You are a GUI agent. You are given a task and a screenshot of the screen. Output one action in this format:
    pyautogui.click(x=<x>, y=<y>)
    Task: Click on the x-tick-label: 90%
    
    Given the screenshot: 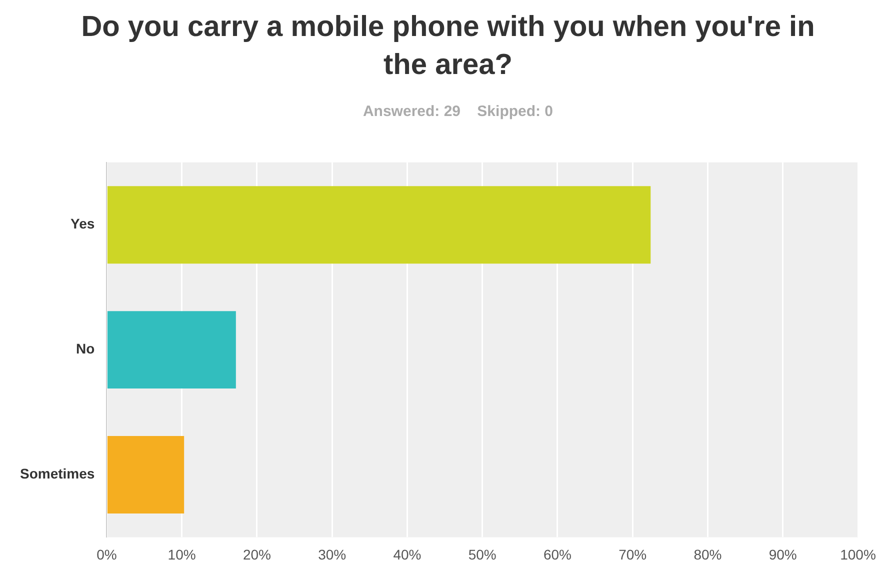 What is the action you would take?
    pyautogui.click(x=782, y=554)
    